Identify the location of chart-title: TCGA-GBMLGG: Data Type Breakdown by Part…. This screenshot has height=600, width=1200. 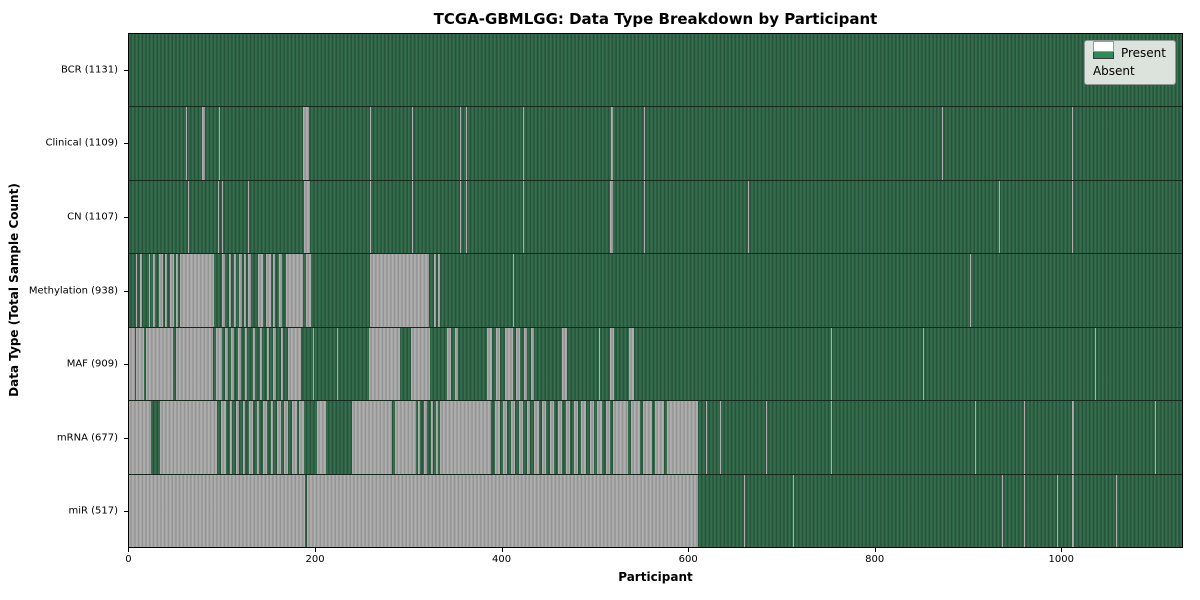
(655, 19).